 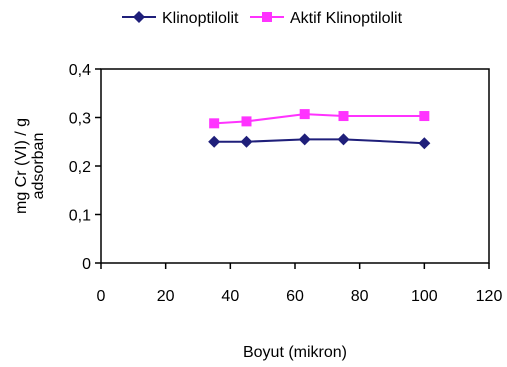 I want to click on x-axis-title: Boyut (mikron), so click(x=295, y=352).